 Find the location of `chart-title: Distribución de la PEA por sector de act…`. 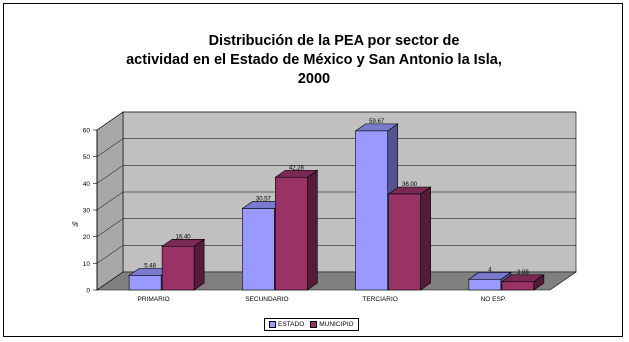

chart-title: Distribución de la PEA por sector de act… is located at coordinates (314, 60).